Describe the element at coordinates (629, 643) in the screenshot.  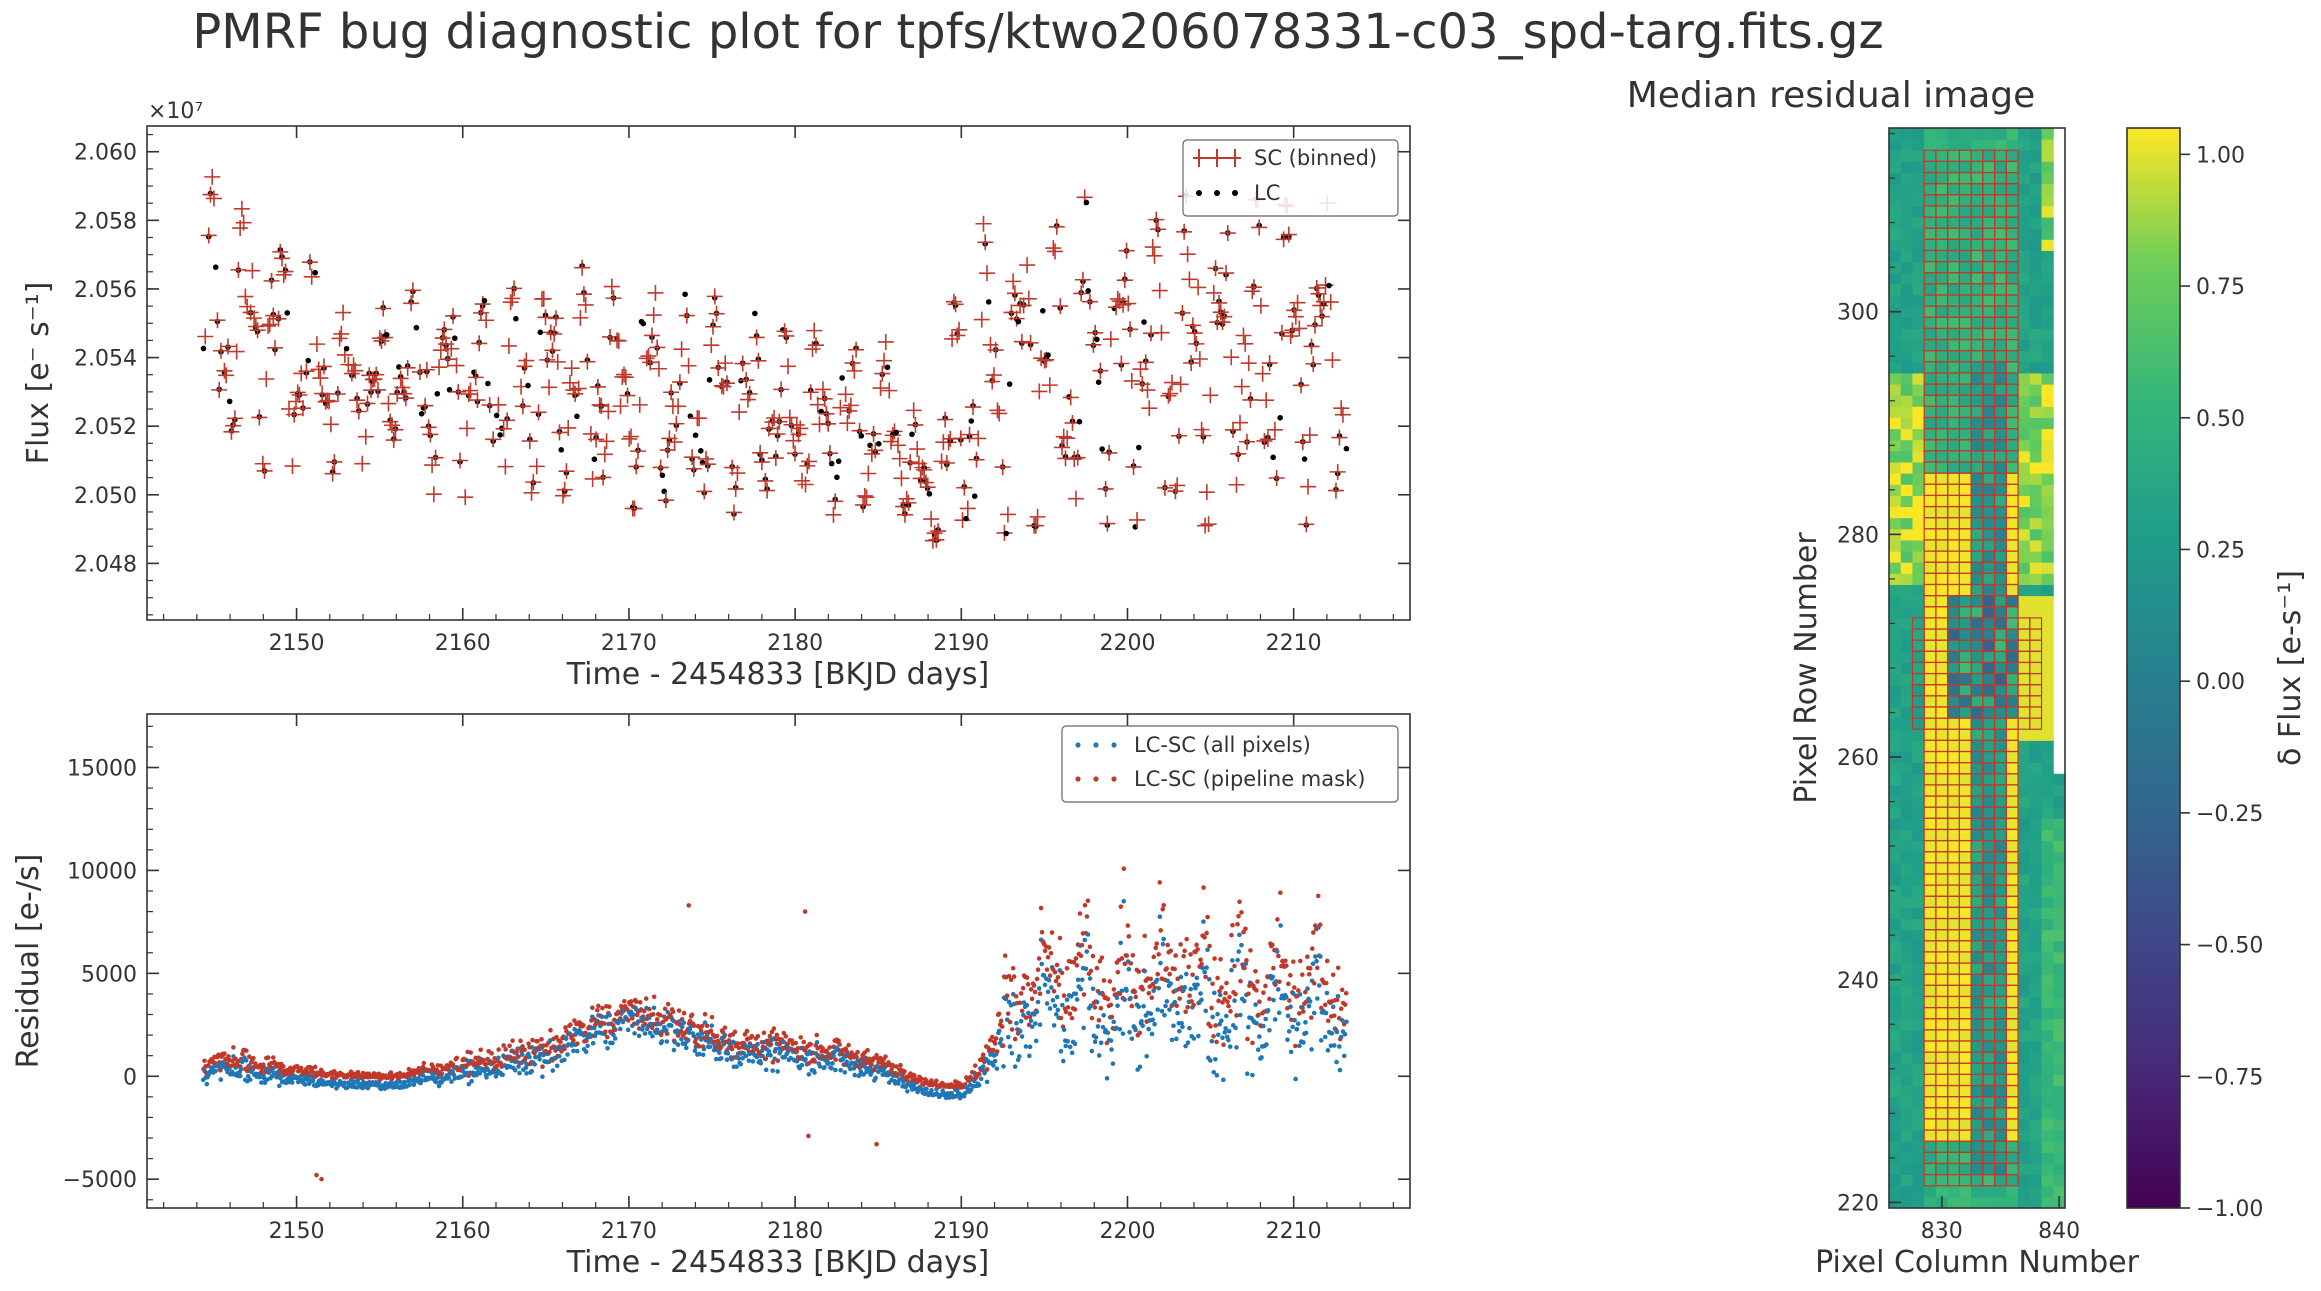
I see `flux-x-tick-label: 2170` at that location.